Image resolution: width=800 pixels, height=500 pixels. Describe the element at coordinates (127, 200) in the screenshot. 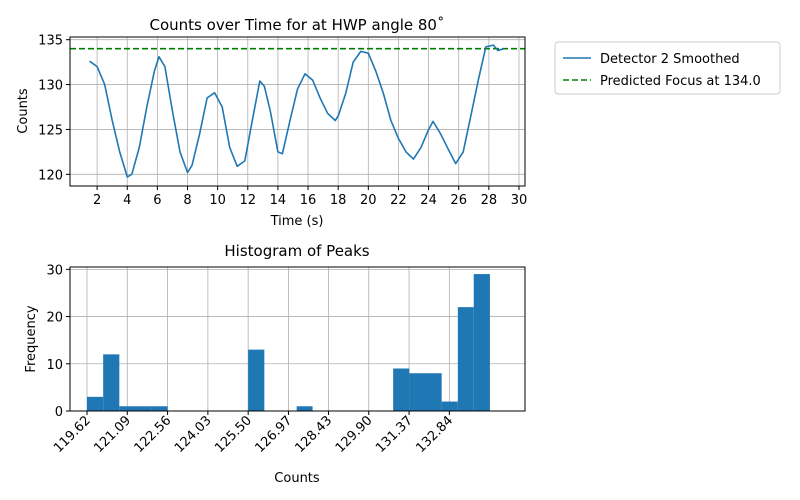

I see `top-x-tick-label: 4` at that location.